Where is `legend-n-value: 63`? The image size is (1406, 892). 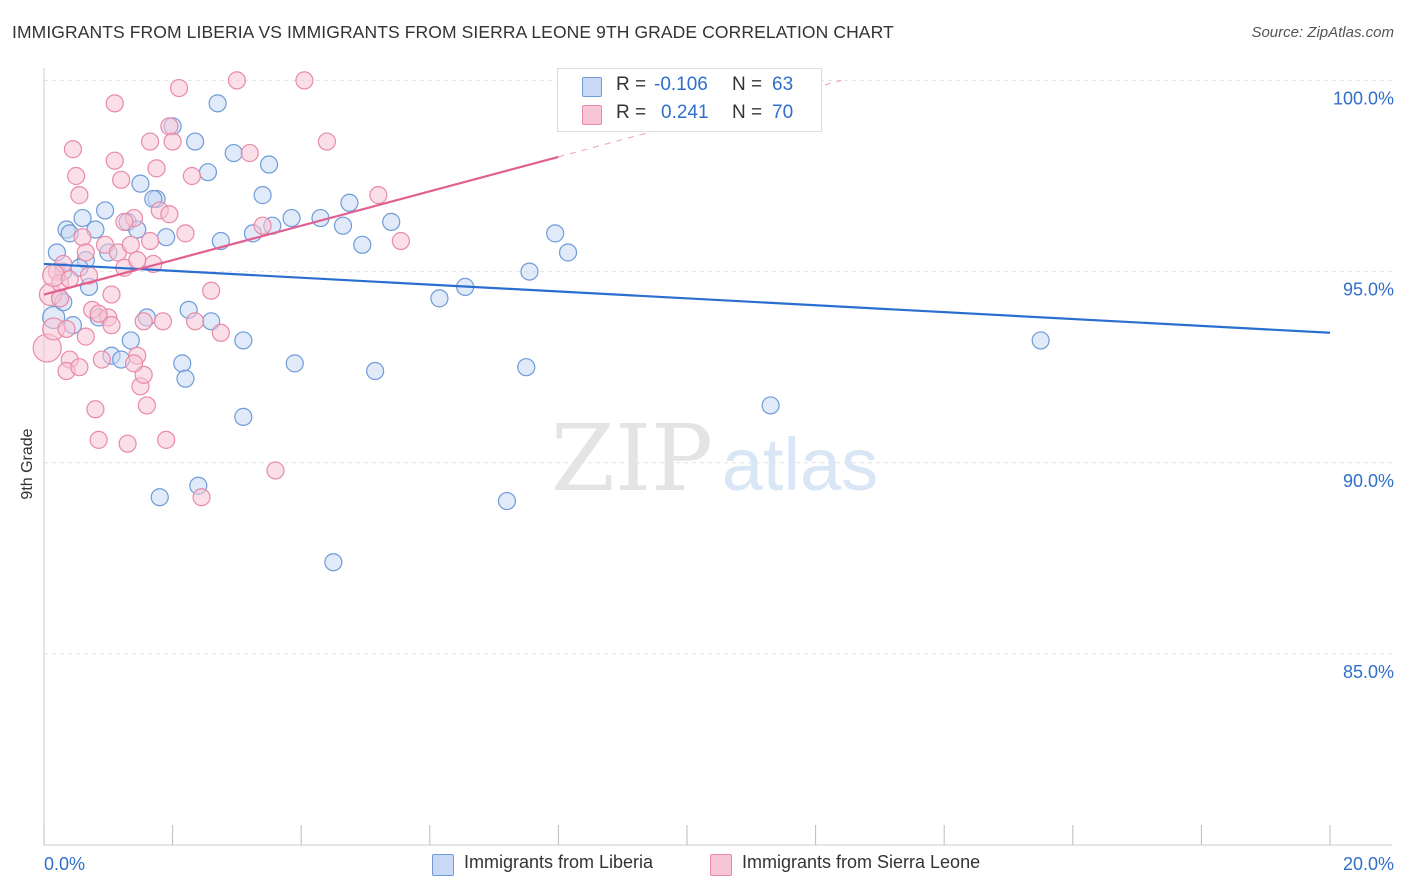
legend-n-value: 63 is located at coordinates (783, 84).